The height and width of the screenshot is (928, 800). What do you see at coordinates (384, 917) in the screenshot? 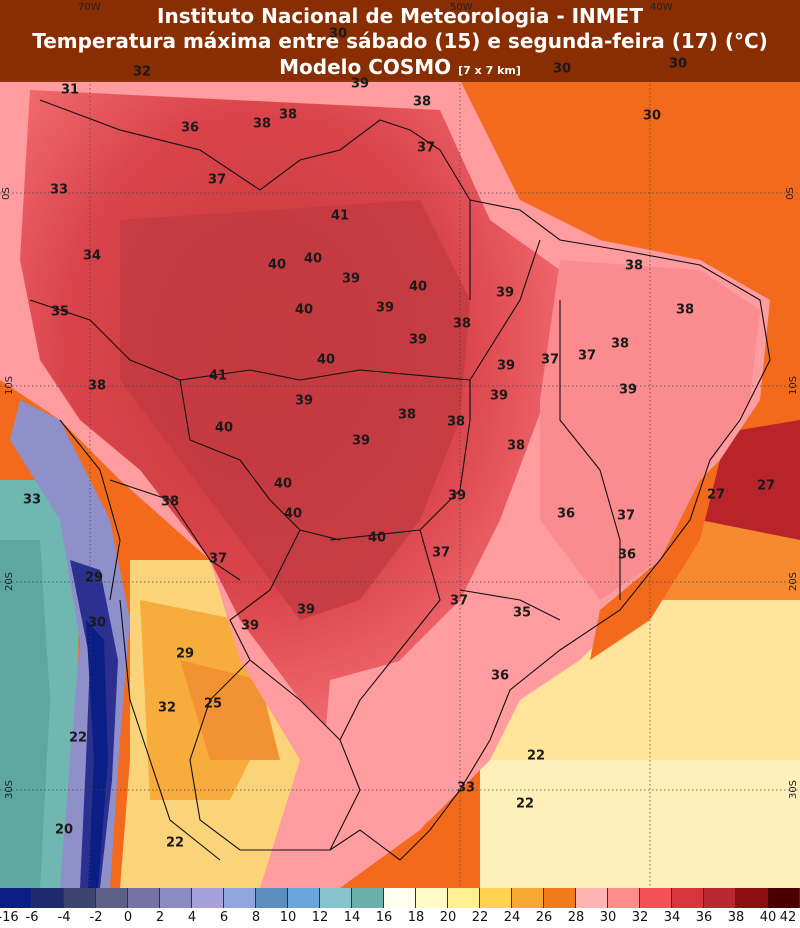
I see `legend-tick-label: 16` at bounding box center [384, 917].